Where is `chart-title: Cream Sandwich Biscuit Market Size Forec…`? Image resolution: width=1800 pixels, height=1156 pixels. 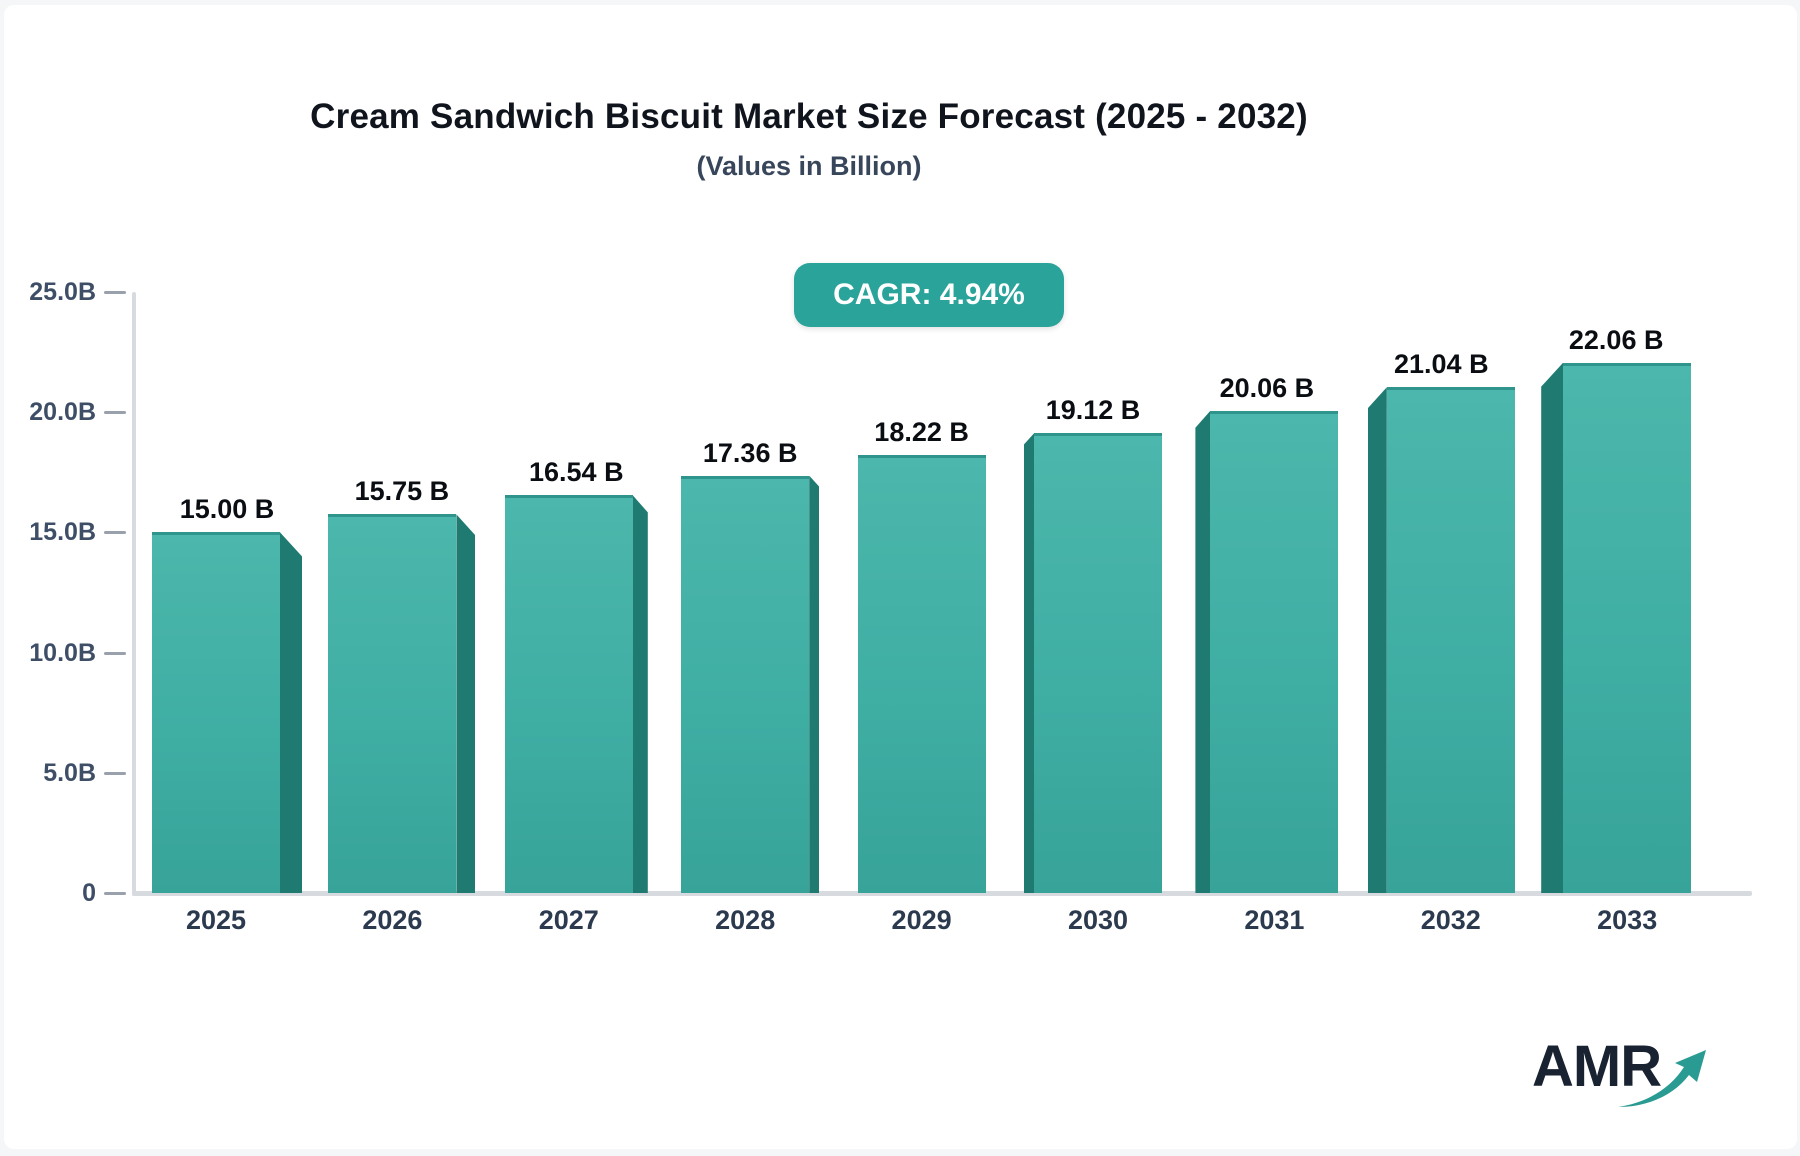
chart-title: Cream Sandwich Biscuit Market Size Forec… is located at coordinates (809, 116).